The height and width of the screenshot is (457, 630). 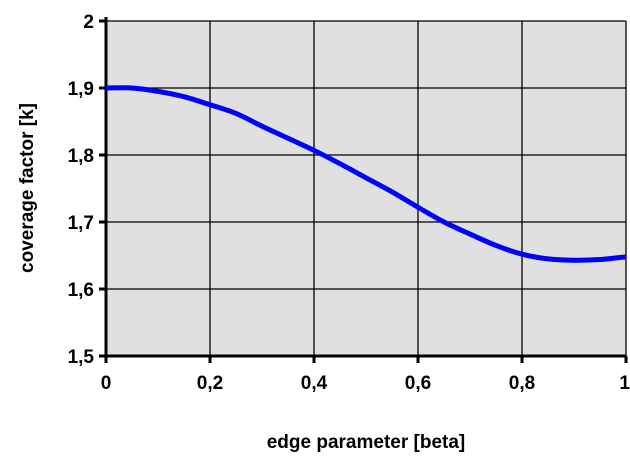 I want to click on y-tick-label: 1,8, so click(x=81, y=156).